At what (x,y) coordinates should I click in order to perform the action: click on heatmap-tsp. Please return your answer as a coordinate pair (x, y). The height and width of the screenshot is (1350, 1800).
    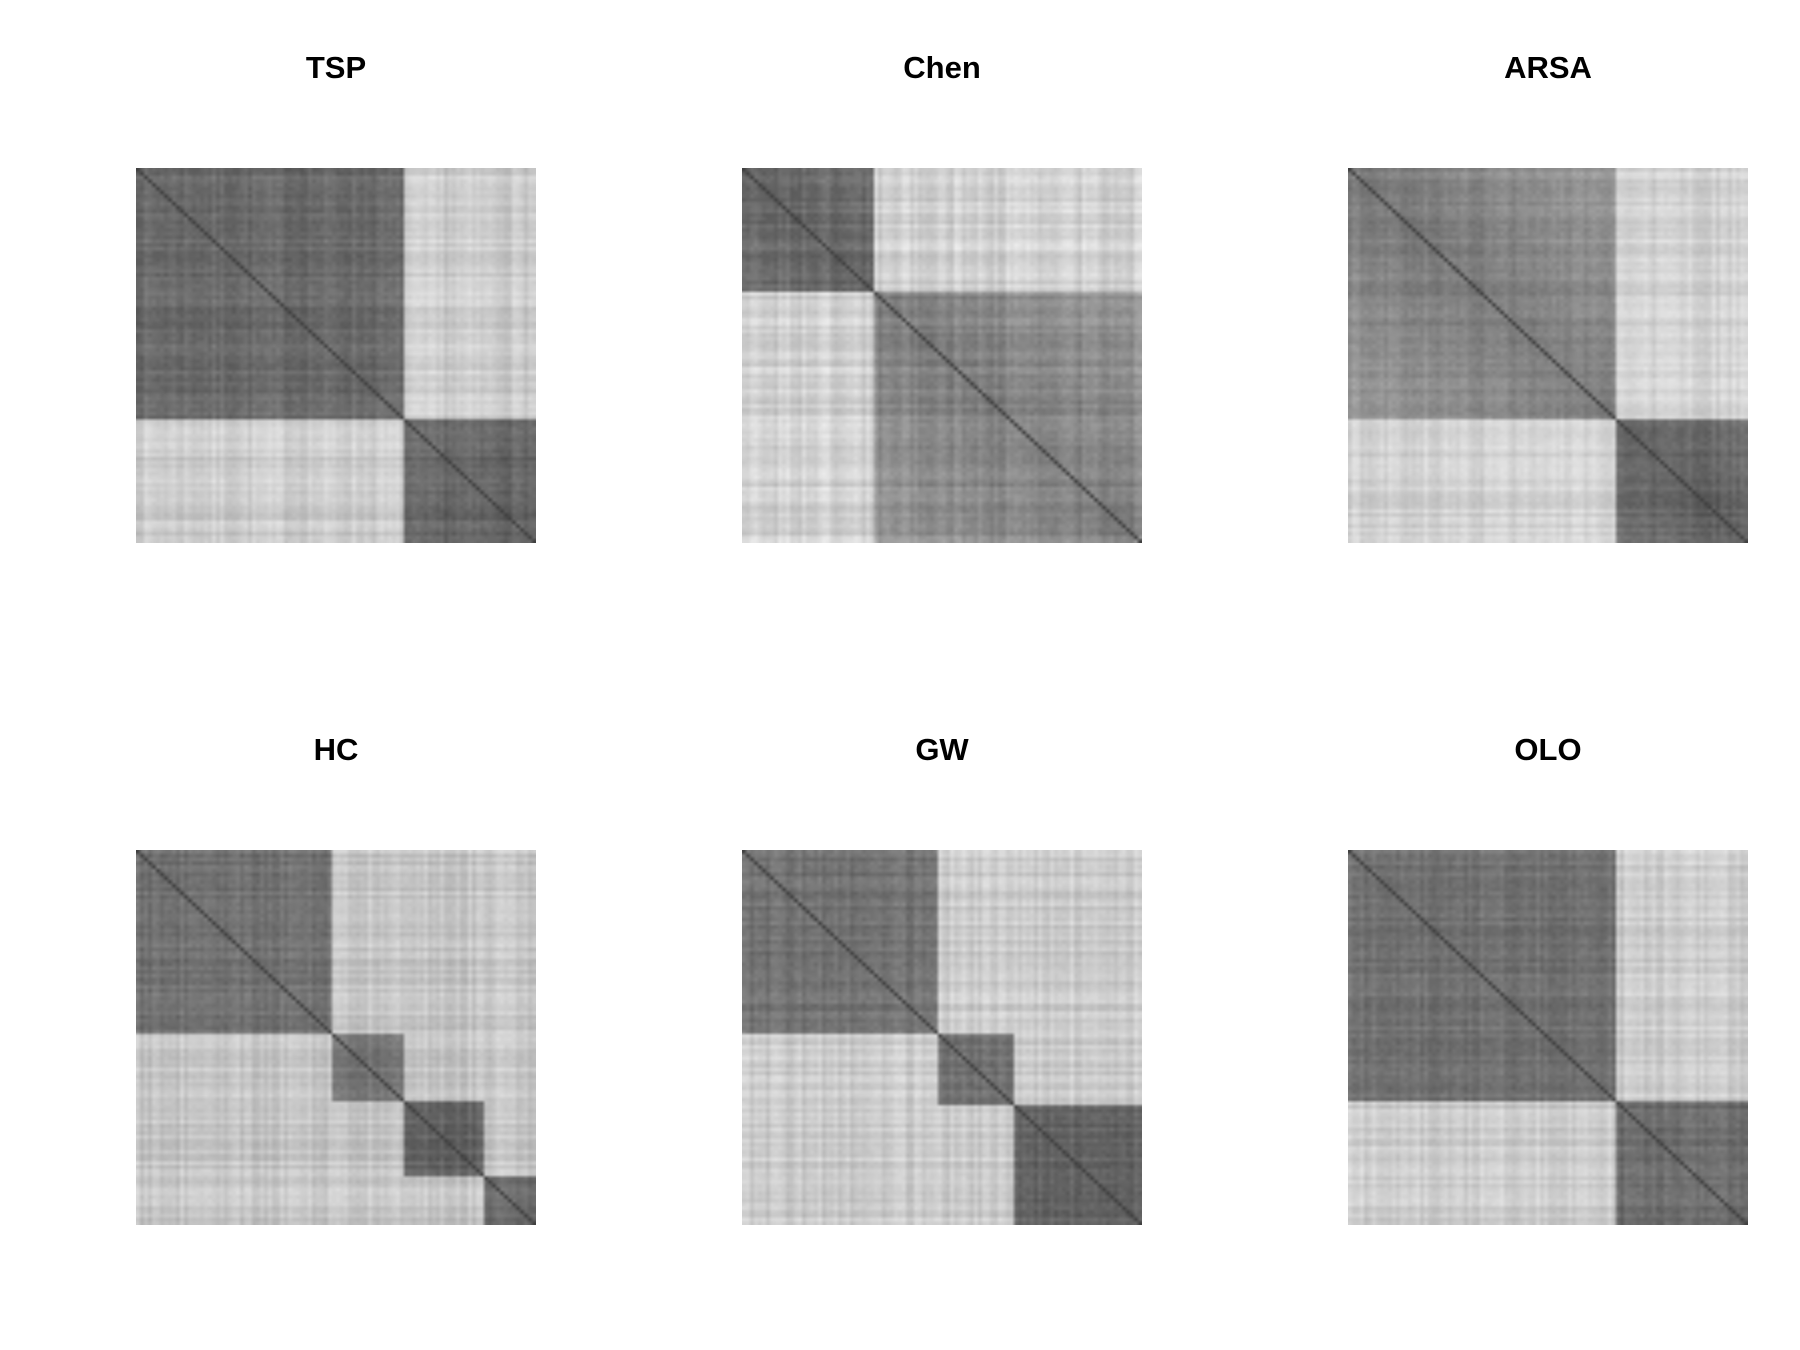
    Looking at the image, I should click on (336, 355).